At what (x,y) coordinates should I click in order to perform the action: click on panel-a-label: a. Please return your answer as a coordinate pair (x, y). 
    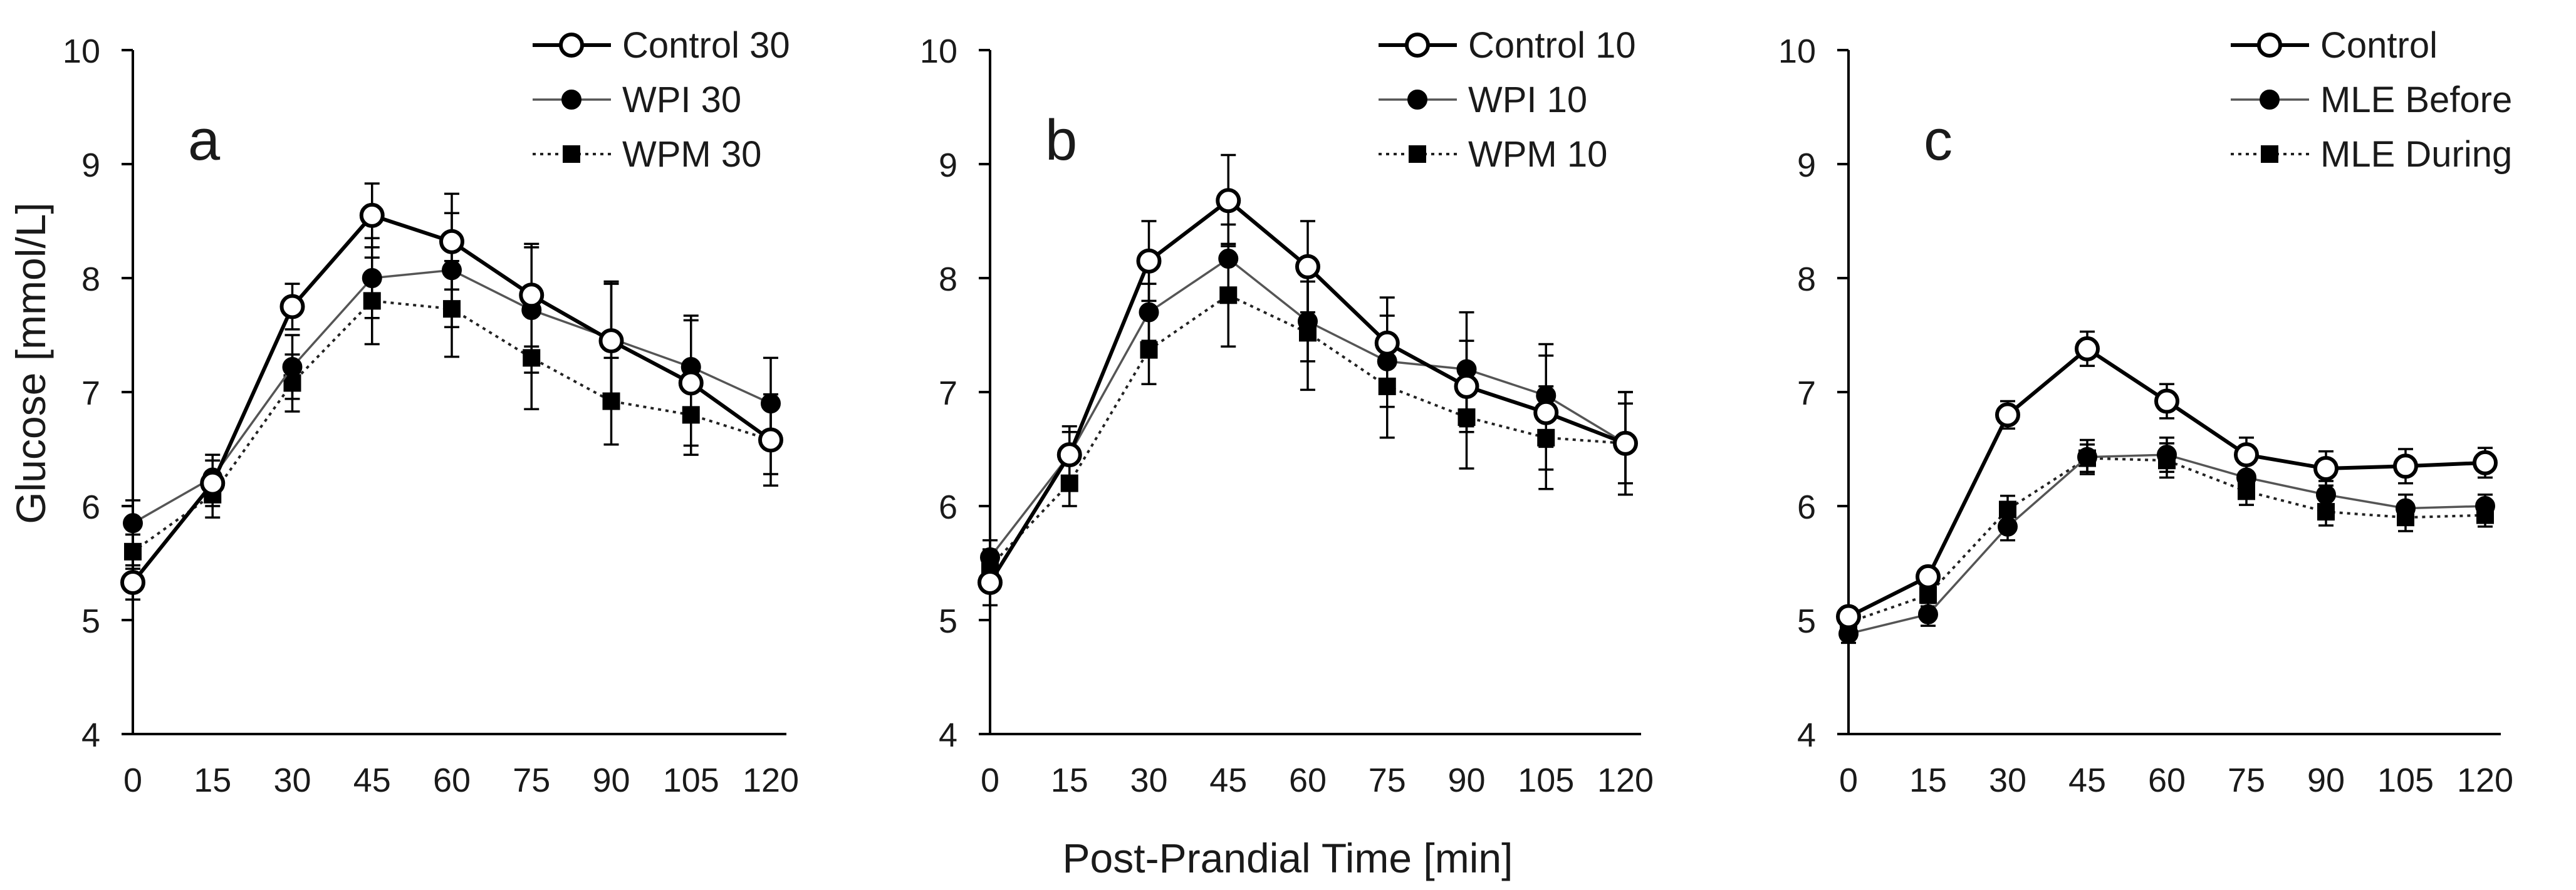
    Looking at the image, I should click on (204, 140).